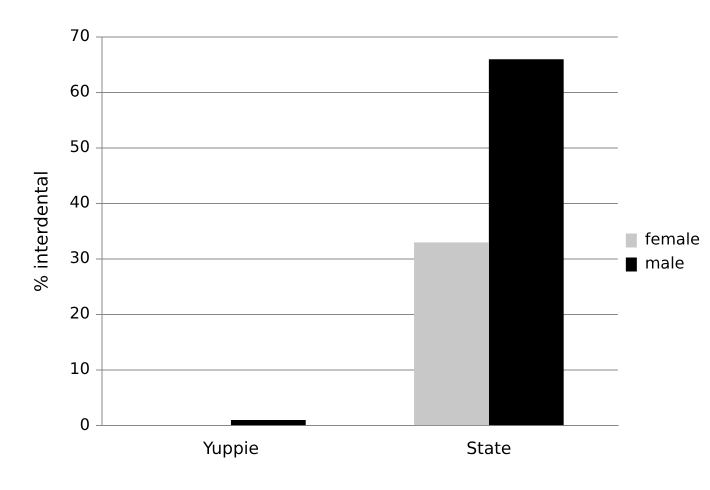 Image resolution: width=710 pixels, height=490 pixels. What do you see at coordinates (80, 202) in the screenshot?
I see `y-tick-label: 40` at bounding box center [80, 202].